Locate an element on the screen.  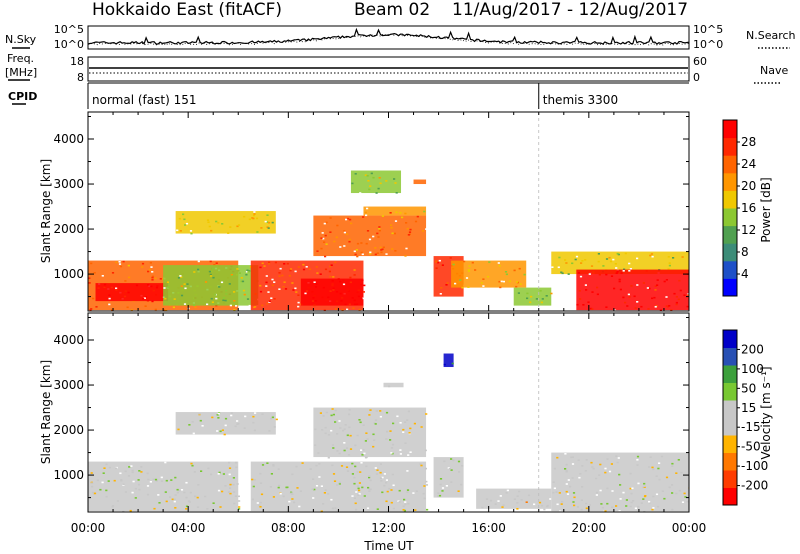
x-tick-label: 16:00 is located at coordinates (488, 528).